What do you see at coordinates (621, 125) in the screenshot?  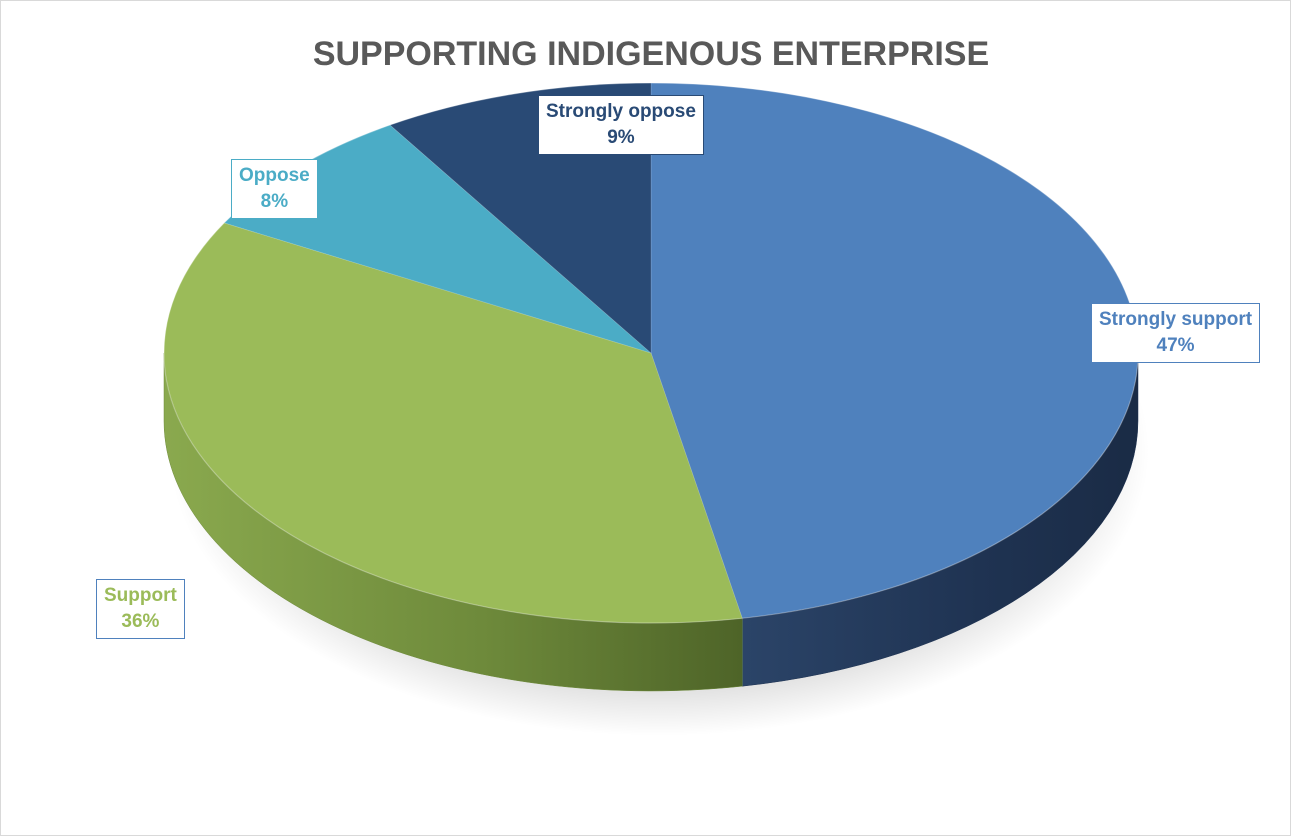 I see `data-label-strongly-oppose: Strongly oppose 9%` at bounding box center [621, 125].